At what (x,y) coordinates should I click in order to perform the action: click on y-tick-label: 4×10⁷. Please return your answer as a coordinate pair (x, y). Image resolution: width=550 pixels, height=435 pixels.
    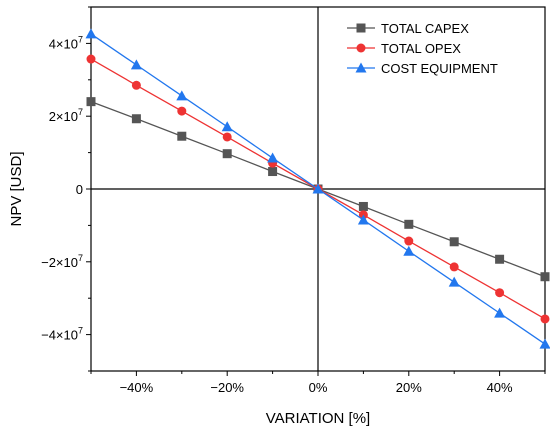
    Looking at the image, I should click on (66, 42).